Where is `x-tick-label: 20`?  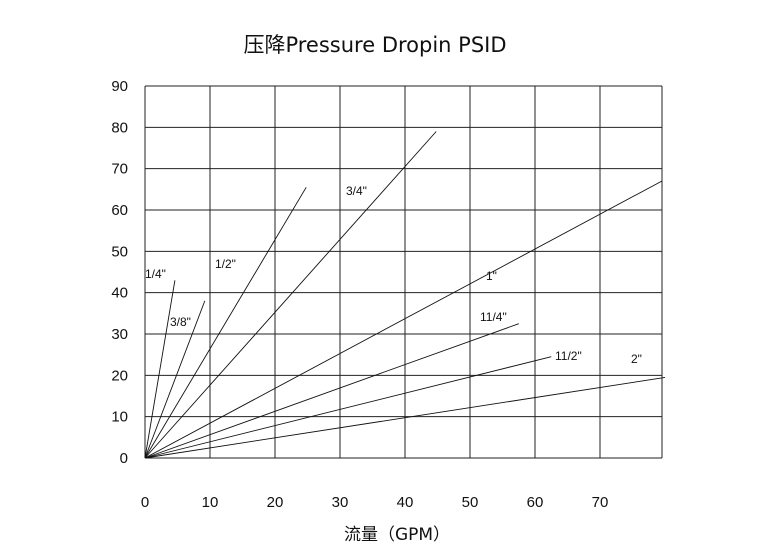 x-tick-label: 20 is located at coordinates (275, 502).